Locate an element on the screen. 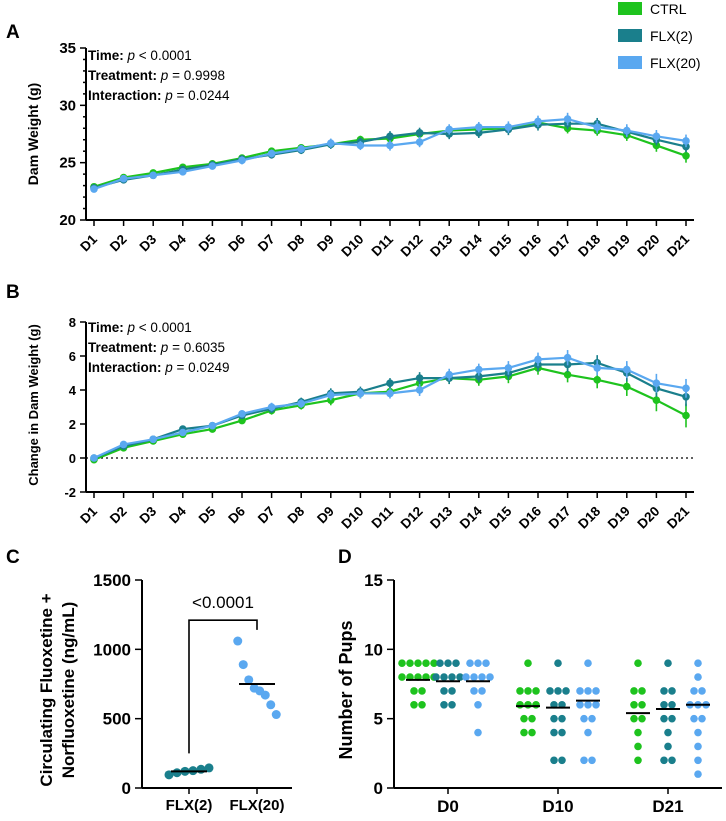 The width and height of the screenshot is (726, 821). panel-b-ytick-label: 6 is located at coordinates (72, 356).